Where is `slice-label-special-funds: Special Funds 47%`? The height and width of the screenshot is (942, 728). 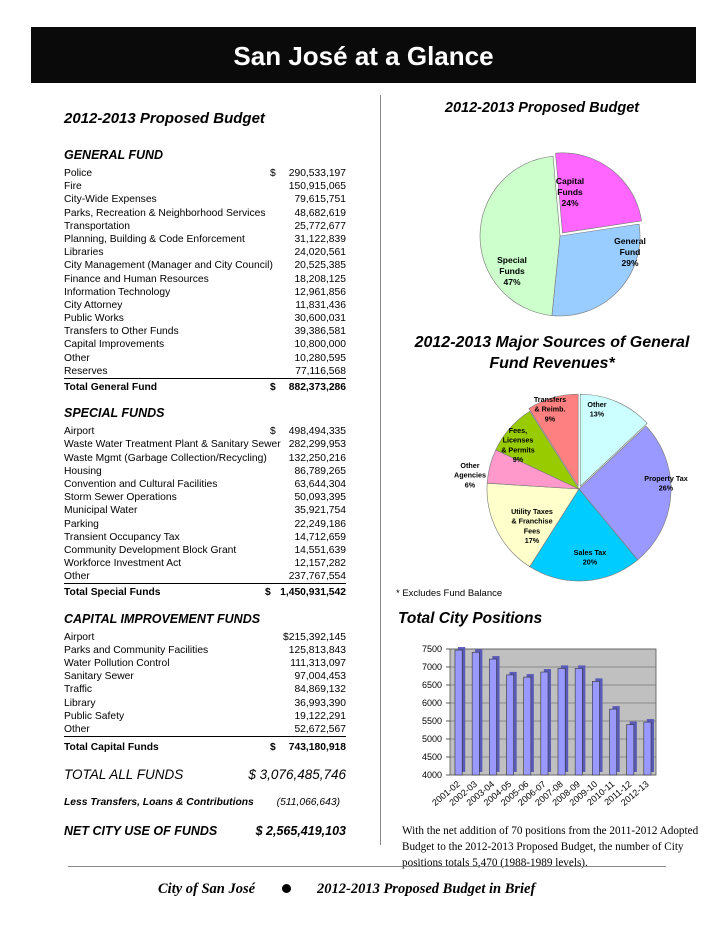 slice-label-special-funds: Special Funds 47% is located at coordinates (512, 271).